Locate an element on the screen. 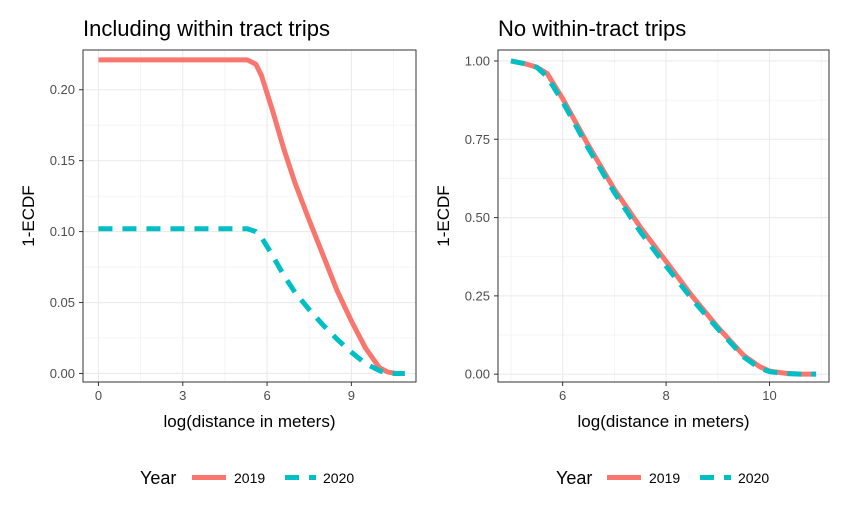 This screenshot has height=523, width=850. y-tick-label: 0.05 is located at coordinates (62, 302).